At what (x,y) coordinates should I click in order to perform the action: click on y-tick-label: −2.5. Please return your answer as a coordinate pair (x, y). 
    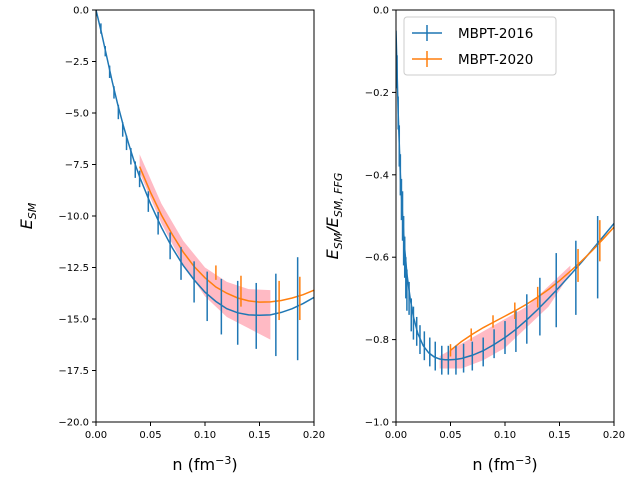
    Looking at the image, I should click on (77, 62).